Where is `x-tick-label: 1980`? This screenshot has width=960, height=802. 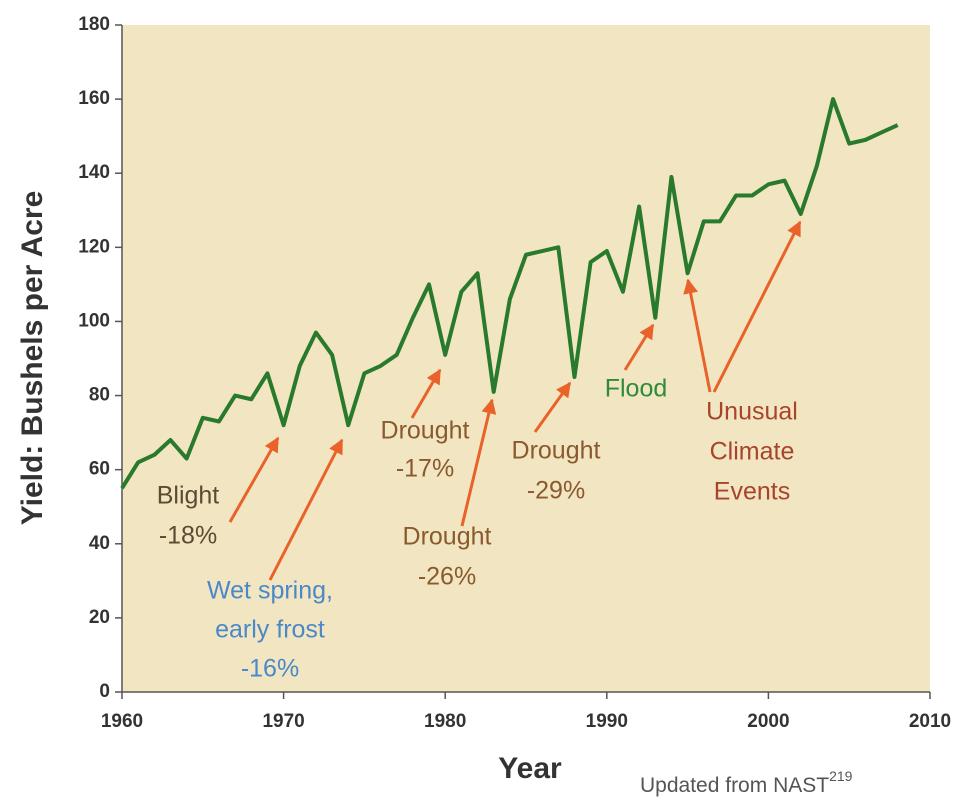 x-tick-label: 1980 is located at coordinates (445, 721).